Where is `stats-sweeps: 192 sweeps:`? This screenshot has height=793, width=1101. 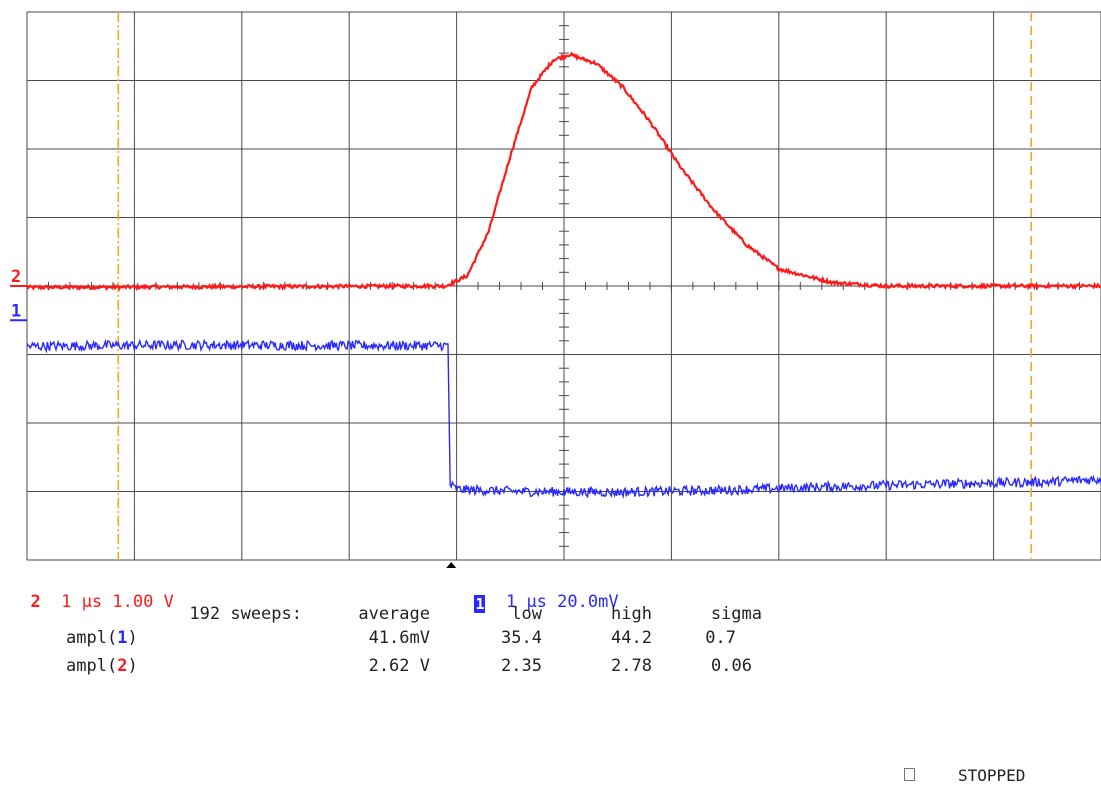
stats-sweeps: 192 sweeps: is located at coordinates (245, 614).